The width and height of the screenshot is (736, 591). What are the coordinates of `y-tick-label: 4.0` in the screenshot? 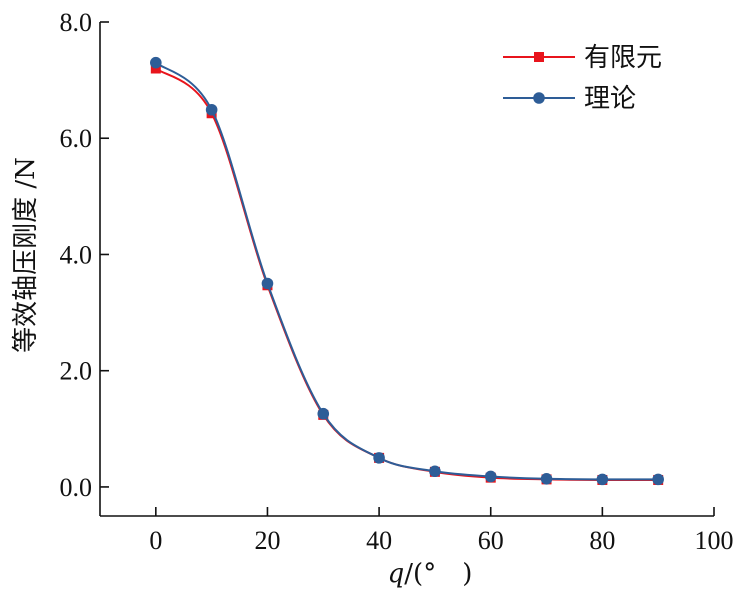 It's located at (76, 254).